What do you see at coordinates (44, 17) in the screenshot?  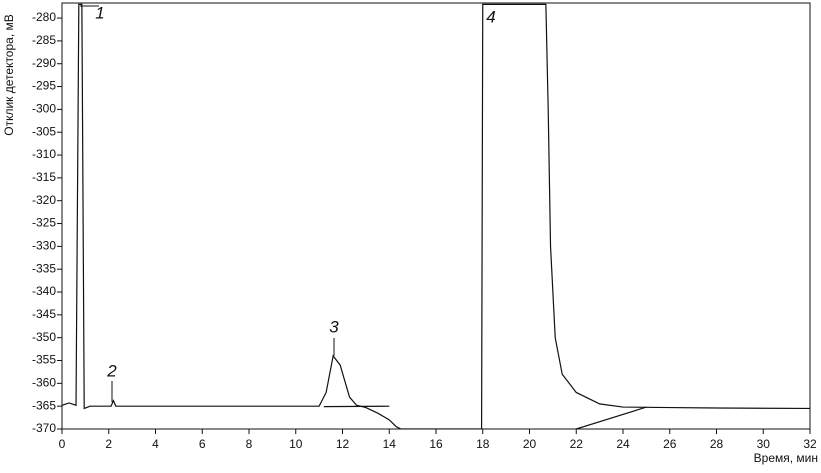 I see `y-tick-label: -280` at bounding box center [44, 17].